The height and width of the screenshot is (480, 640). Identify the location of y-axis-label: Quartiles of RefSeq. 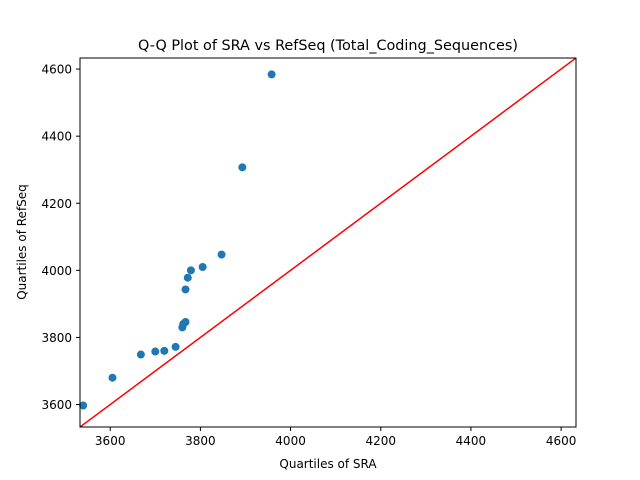
(22, 242).